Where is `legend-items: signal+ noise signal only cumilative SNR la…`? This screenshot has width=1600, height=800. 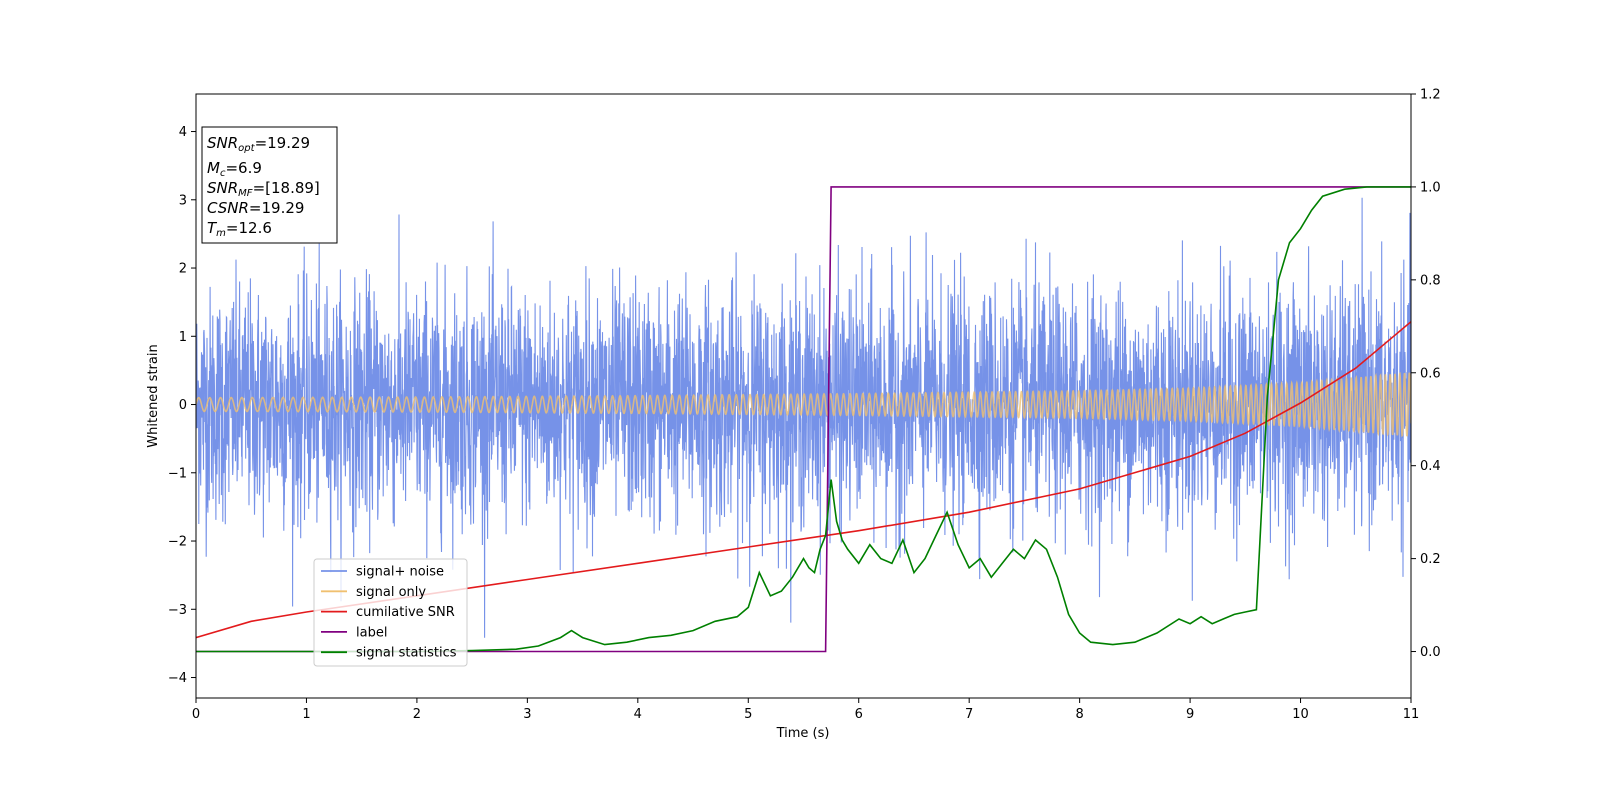
legend-items: signal+ noise signal only cumilative SNR la… is located at coordinates (389, 613).